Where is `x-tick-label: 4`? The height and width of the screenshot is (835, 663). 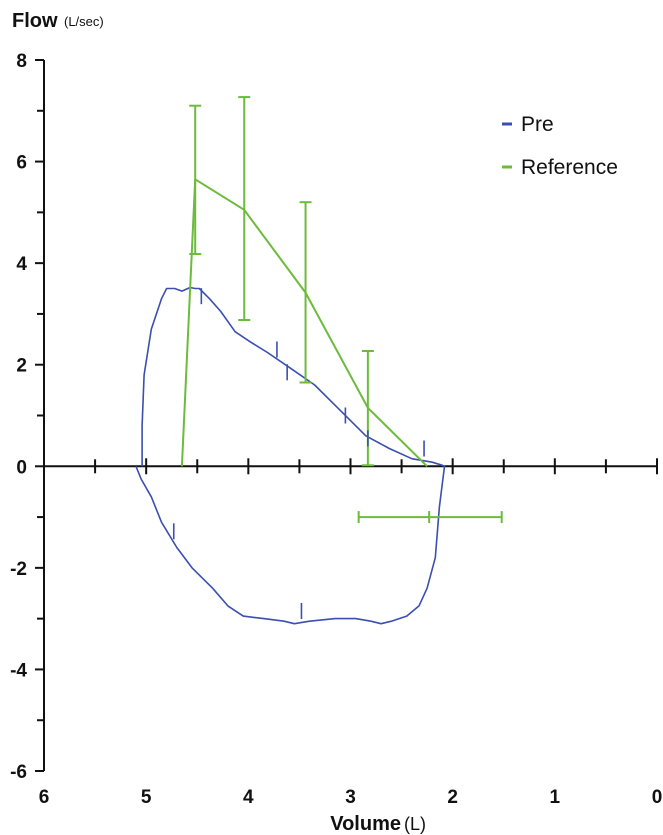 x-tick-label: 4 is located at coordinates (248, 797).